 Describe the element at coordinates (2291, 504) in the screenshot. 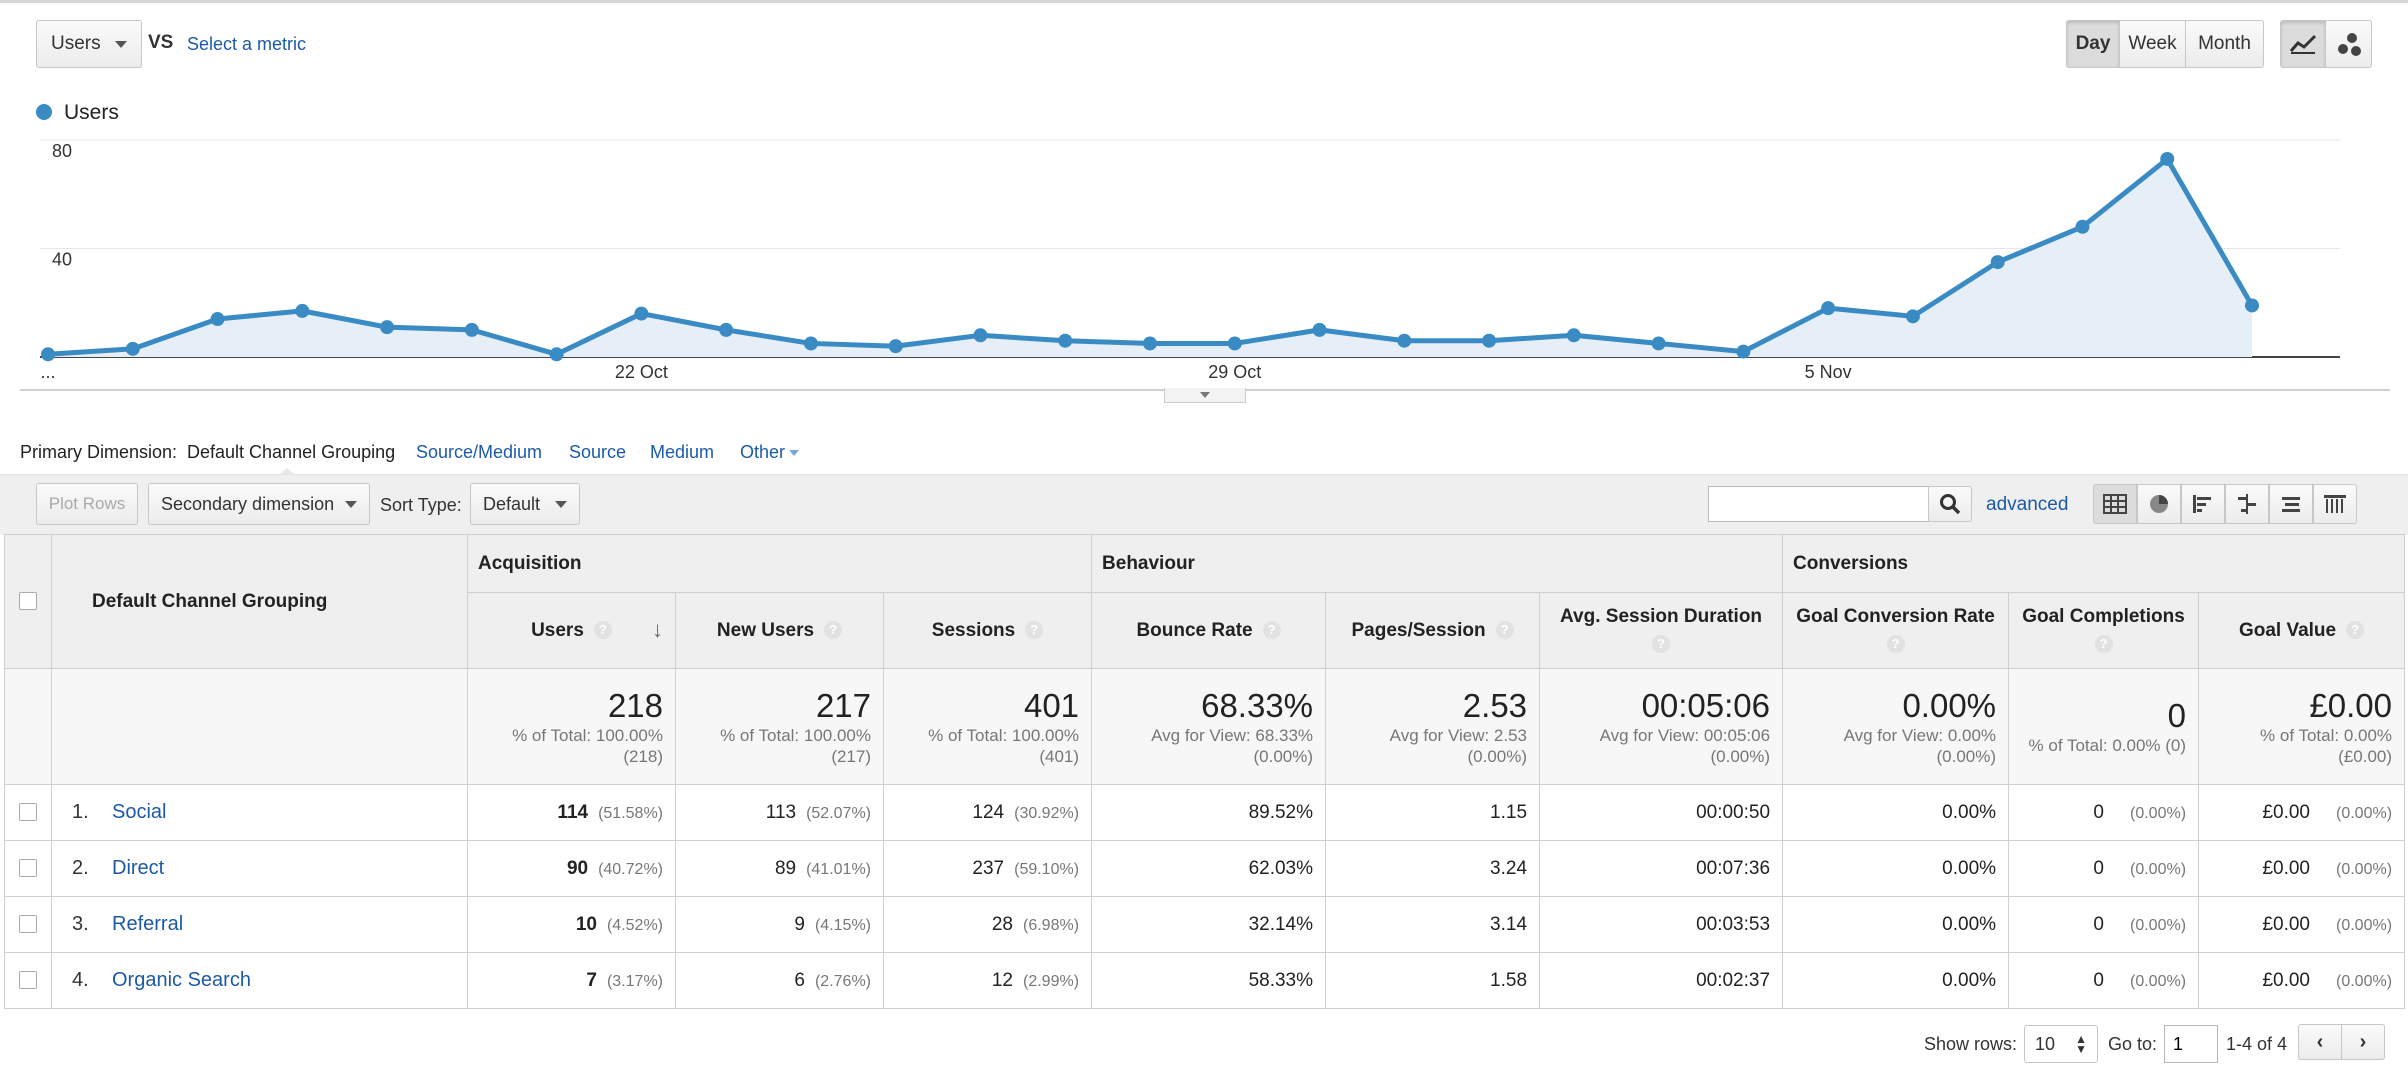

I see `term-cloud-view-button` at that location.